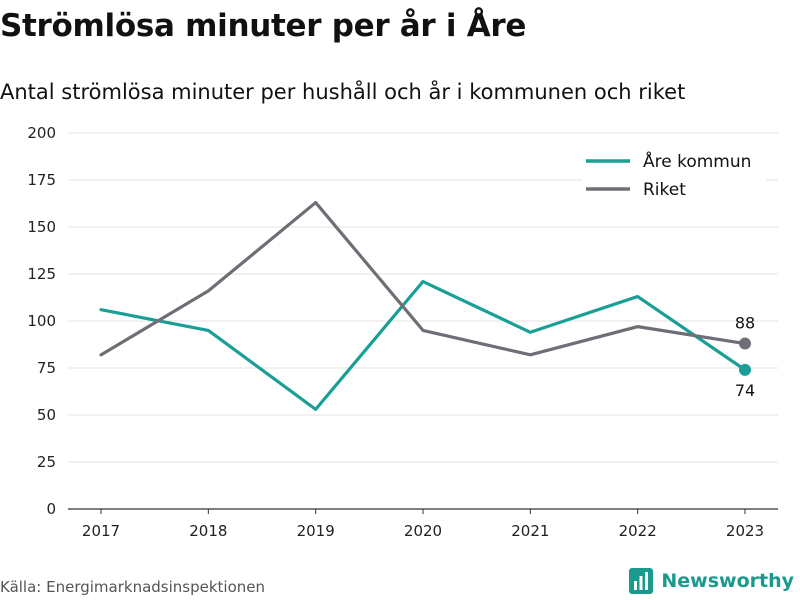  I want to click on legend-background, so click(674, 176).